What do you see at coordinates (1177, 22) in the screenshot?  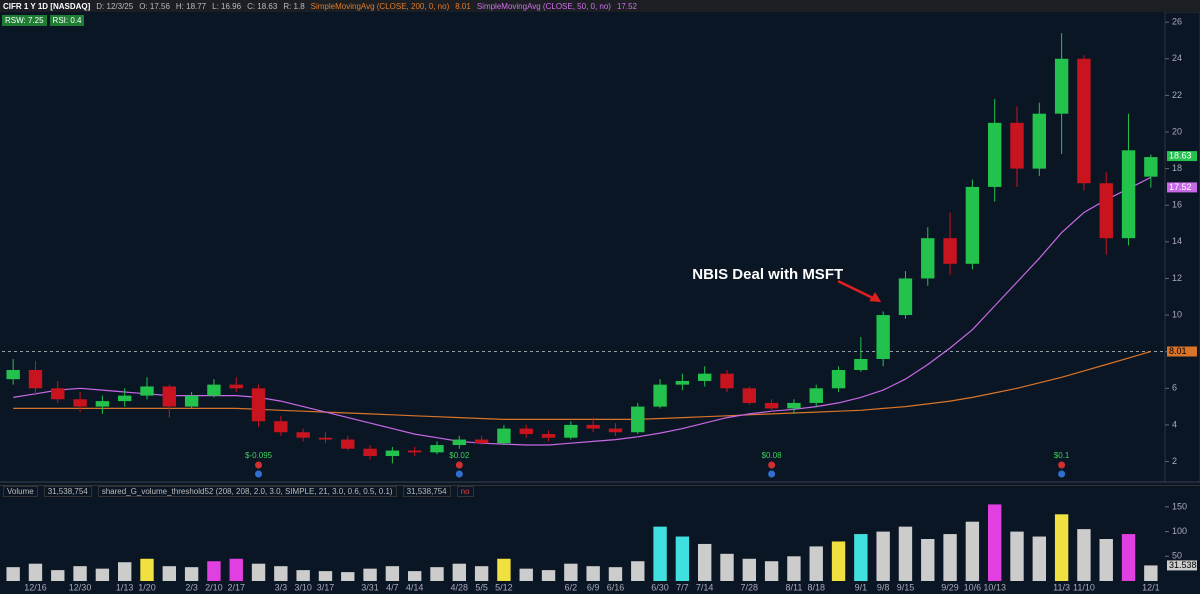 I see `y-tick-label: 26` at bounding box center [1177, 22].